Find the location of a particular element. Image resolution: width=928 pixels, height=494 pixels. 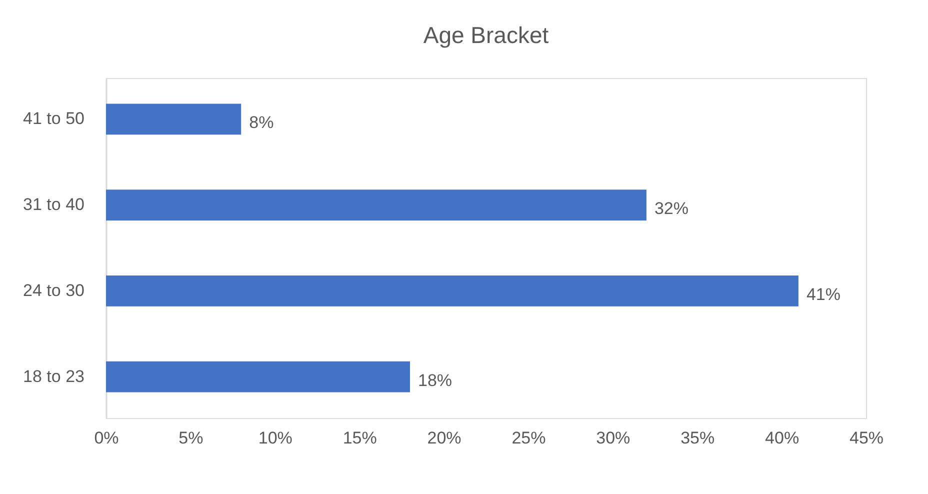

data-label: 8% is located at coordinates (261, 122).